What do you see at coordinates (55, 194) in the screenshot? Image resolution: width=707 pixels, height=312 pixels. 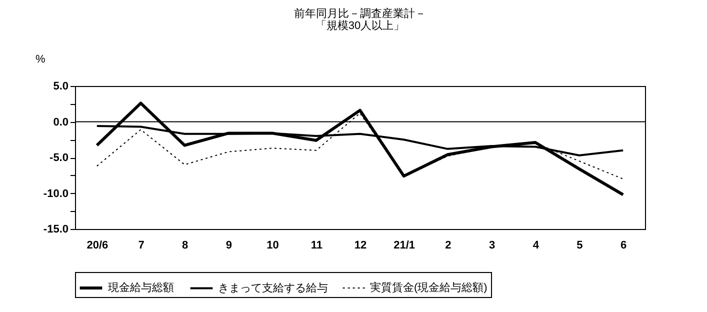 I see `y-tick-label: -10.0` at bounding box center [55, 194].